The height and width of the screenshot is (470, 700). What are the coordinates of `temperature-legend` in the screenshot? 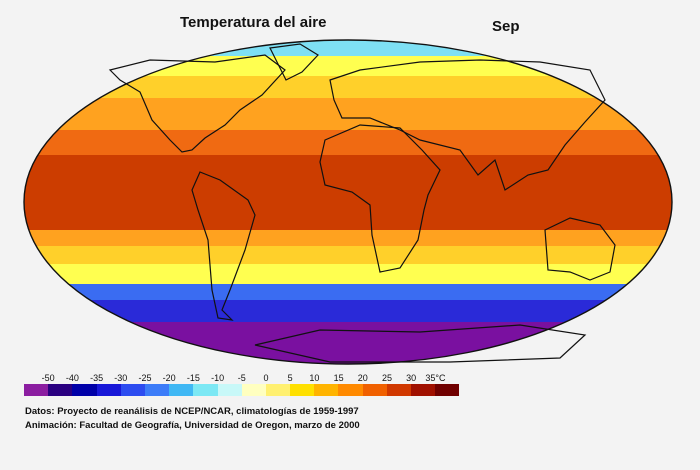 It's located at (242, 390).